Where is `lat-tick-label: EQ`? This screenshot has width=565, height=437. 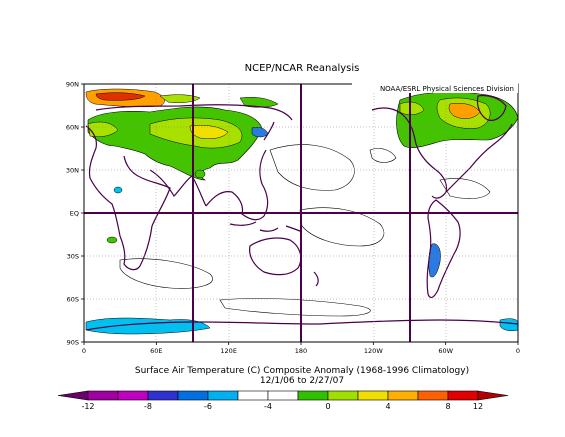
lat-tick-label: EQ is located at coordinates (74, 214).